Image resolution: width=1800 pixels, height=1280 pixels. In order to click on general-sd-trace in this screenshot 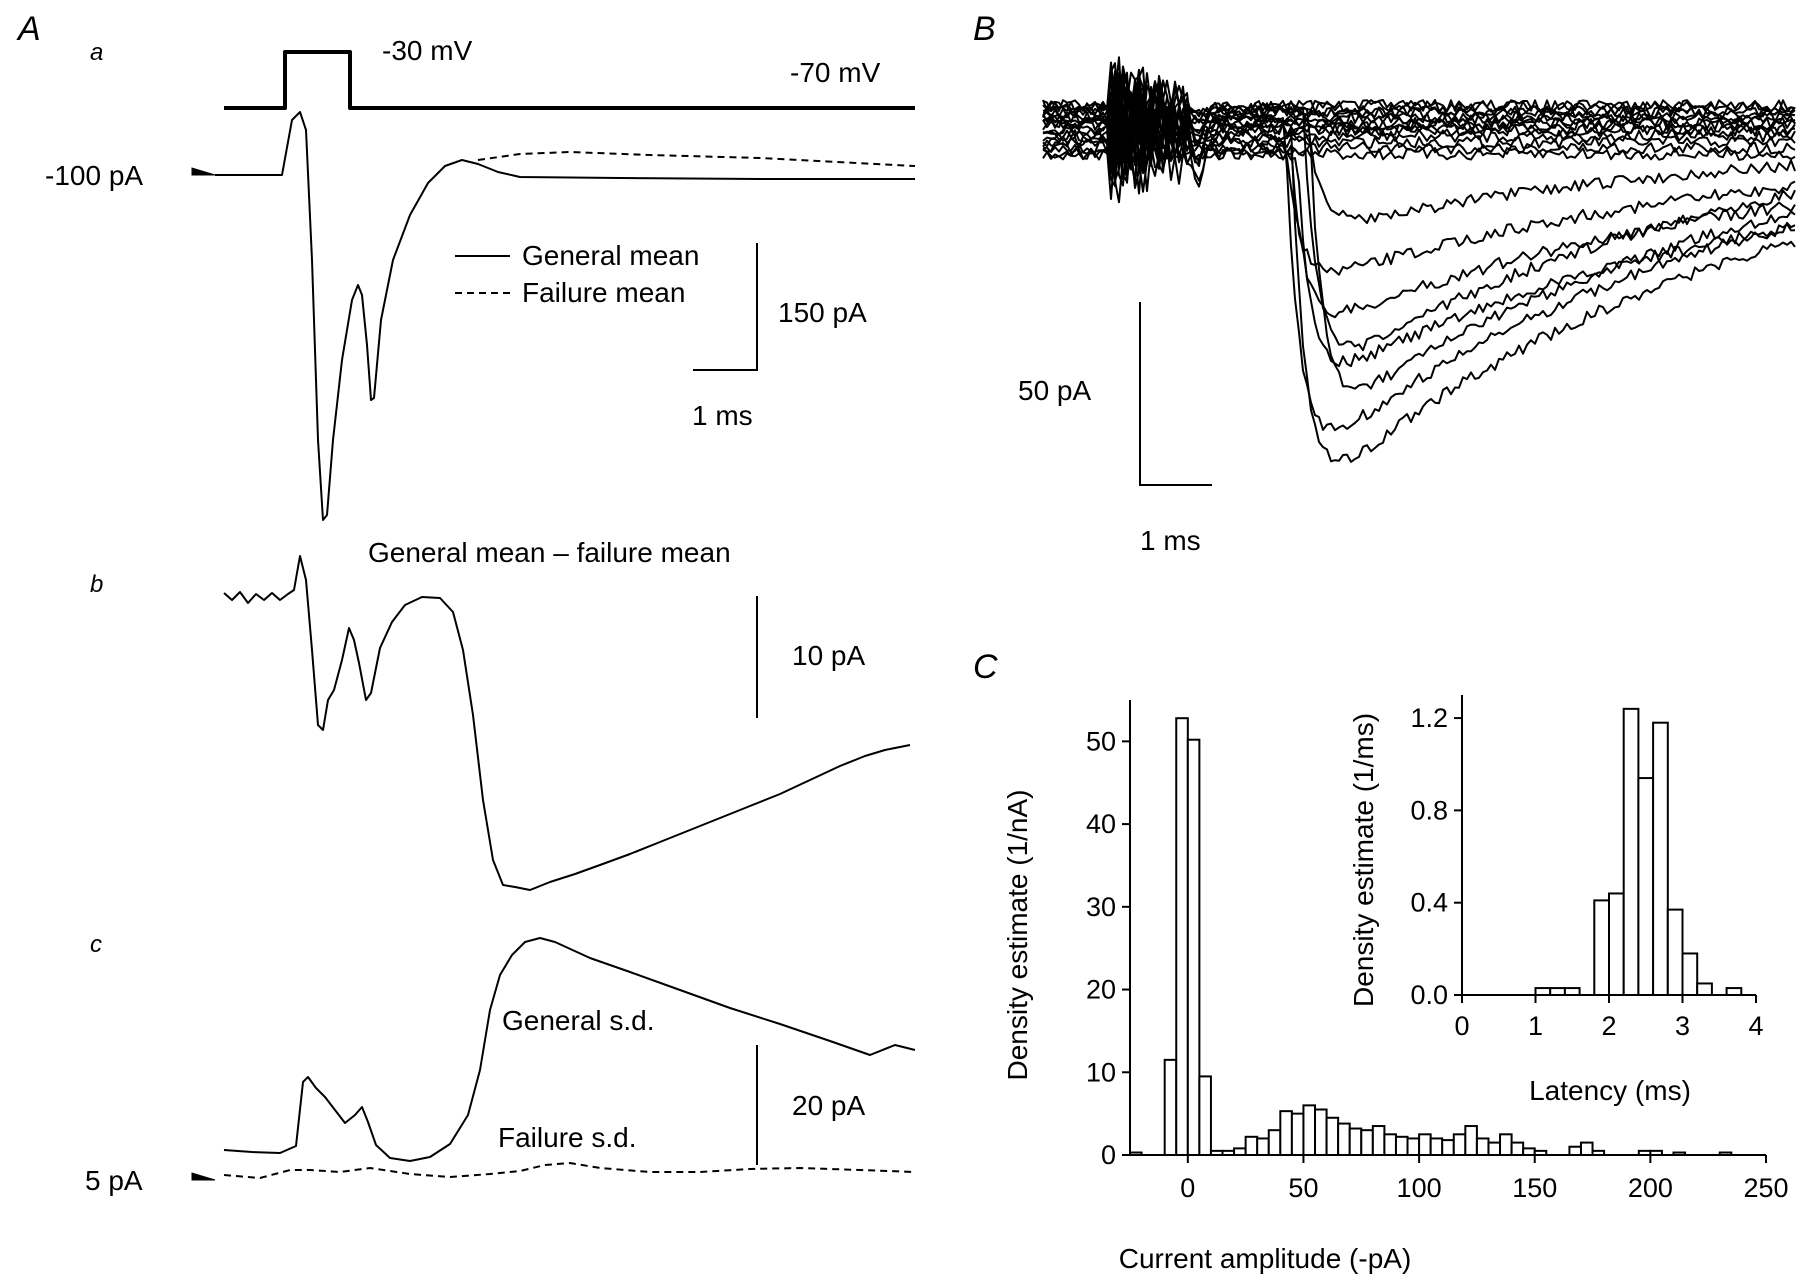, I will do `click(569, 1049)`.